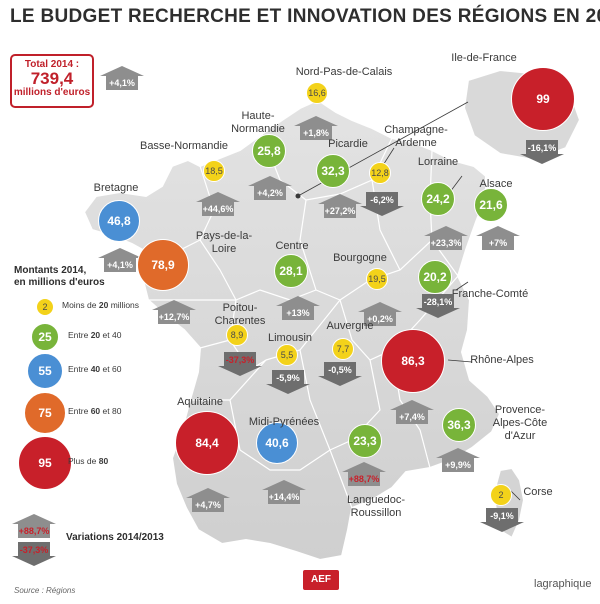 The width and height of the screenshot is (600, 604). I want to click on region-bubble-bourgogne: 19,5, so click(377, 279).